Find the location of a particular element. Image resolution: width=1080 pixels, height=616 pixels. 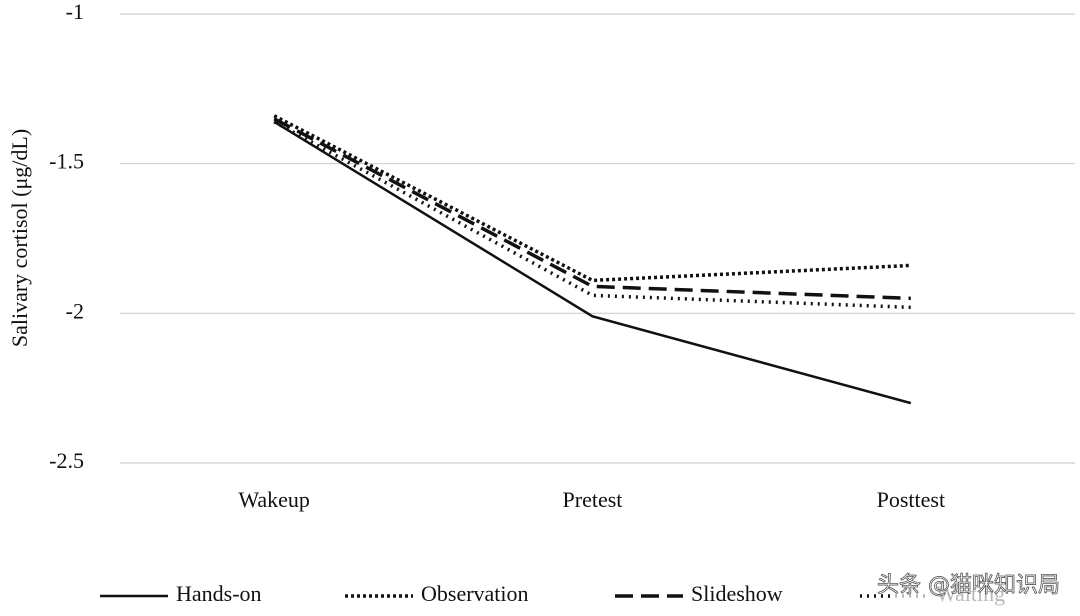

y-axis-label: Salivary cortisol (μg/dL) is located at coordinates (19, 238).